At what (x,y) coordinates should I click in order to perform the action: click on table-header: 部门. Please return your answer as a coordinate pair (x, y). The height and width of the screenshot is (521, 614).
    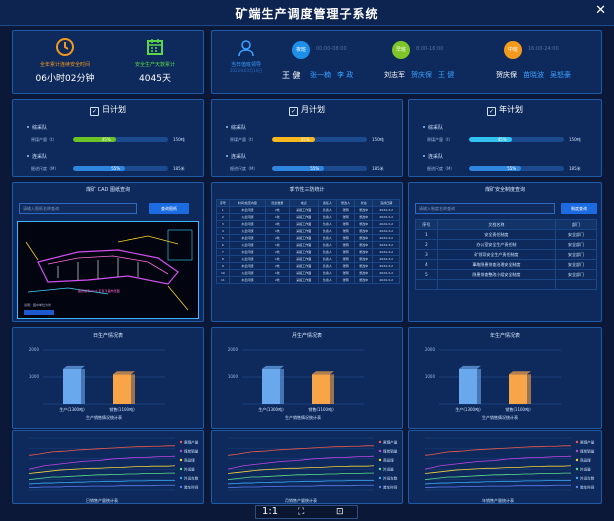
    Looking at the image, I should click on (576, 224).